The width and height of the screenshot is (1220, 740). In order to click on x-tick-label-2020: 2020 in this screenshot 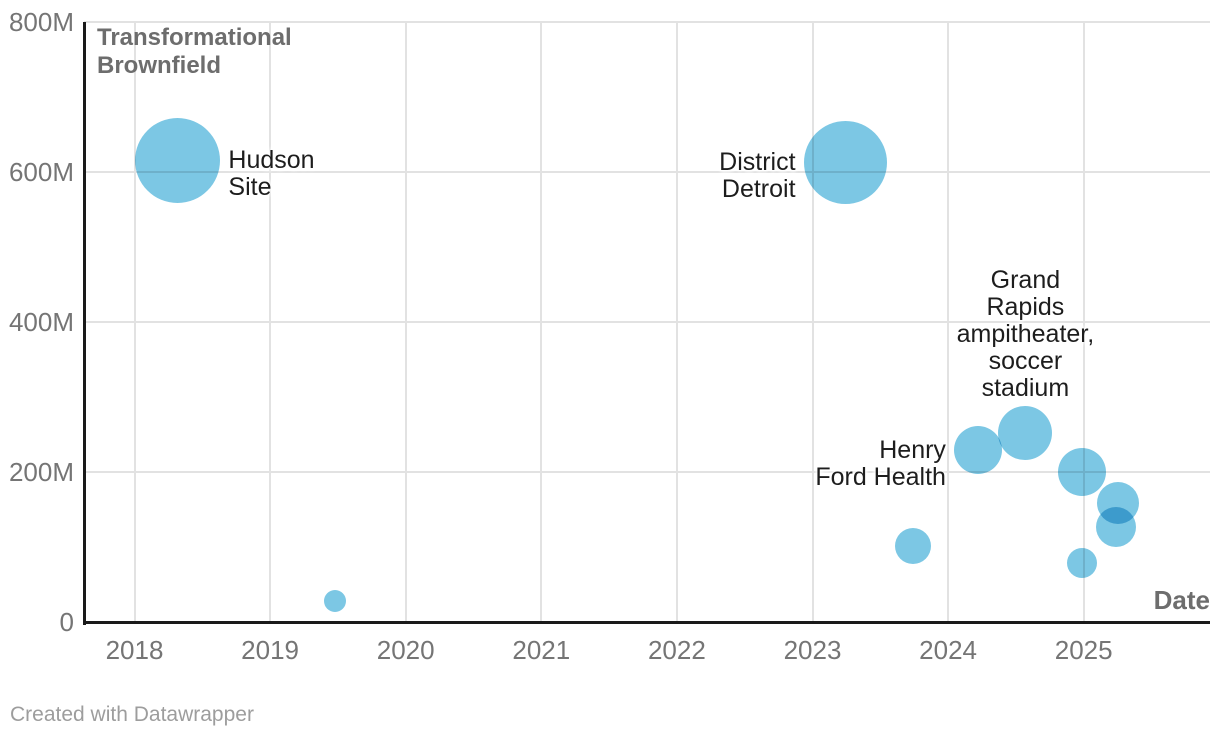, I will do `click(405, 650)`.